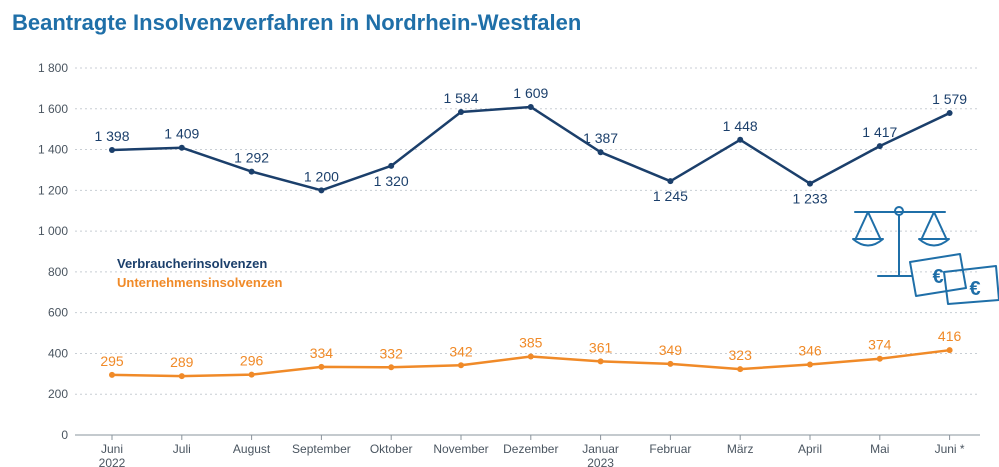  Describe the element at coordinates (810, 350) in the screenshot. I see `data-label: 346` at that location.